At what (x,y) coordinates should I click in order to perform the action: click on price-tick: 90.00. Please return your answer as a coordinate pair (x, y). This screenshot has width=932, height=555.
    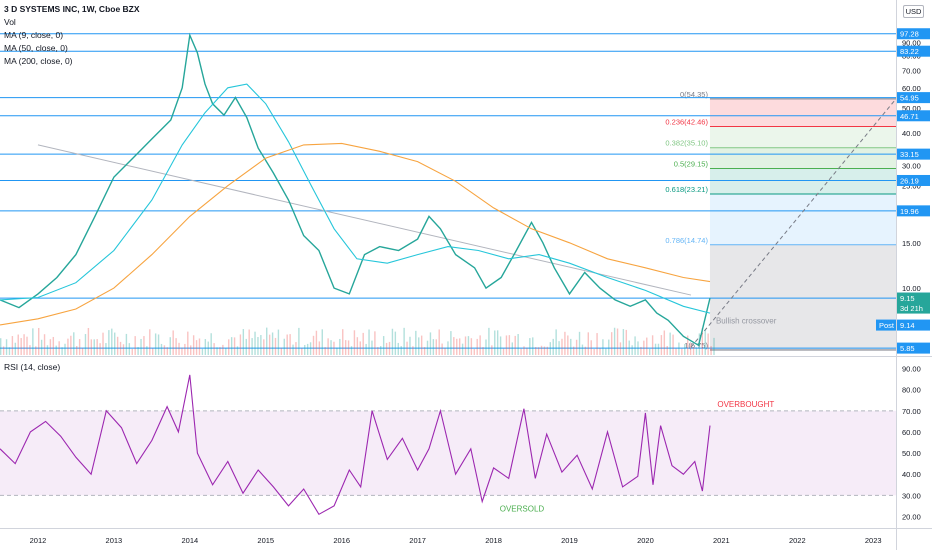
    Looking at the image, I should click on (911, 42).